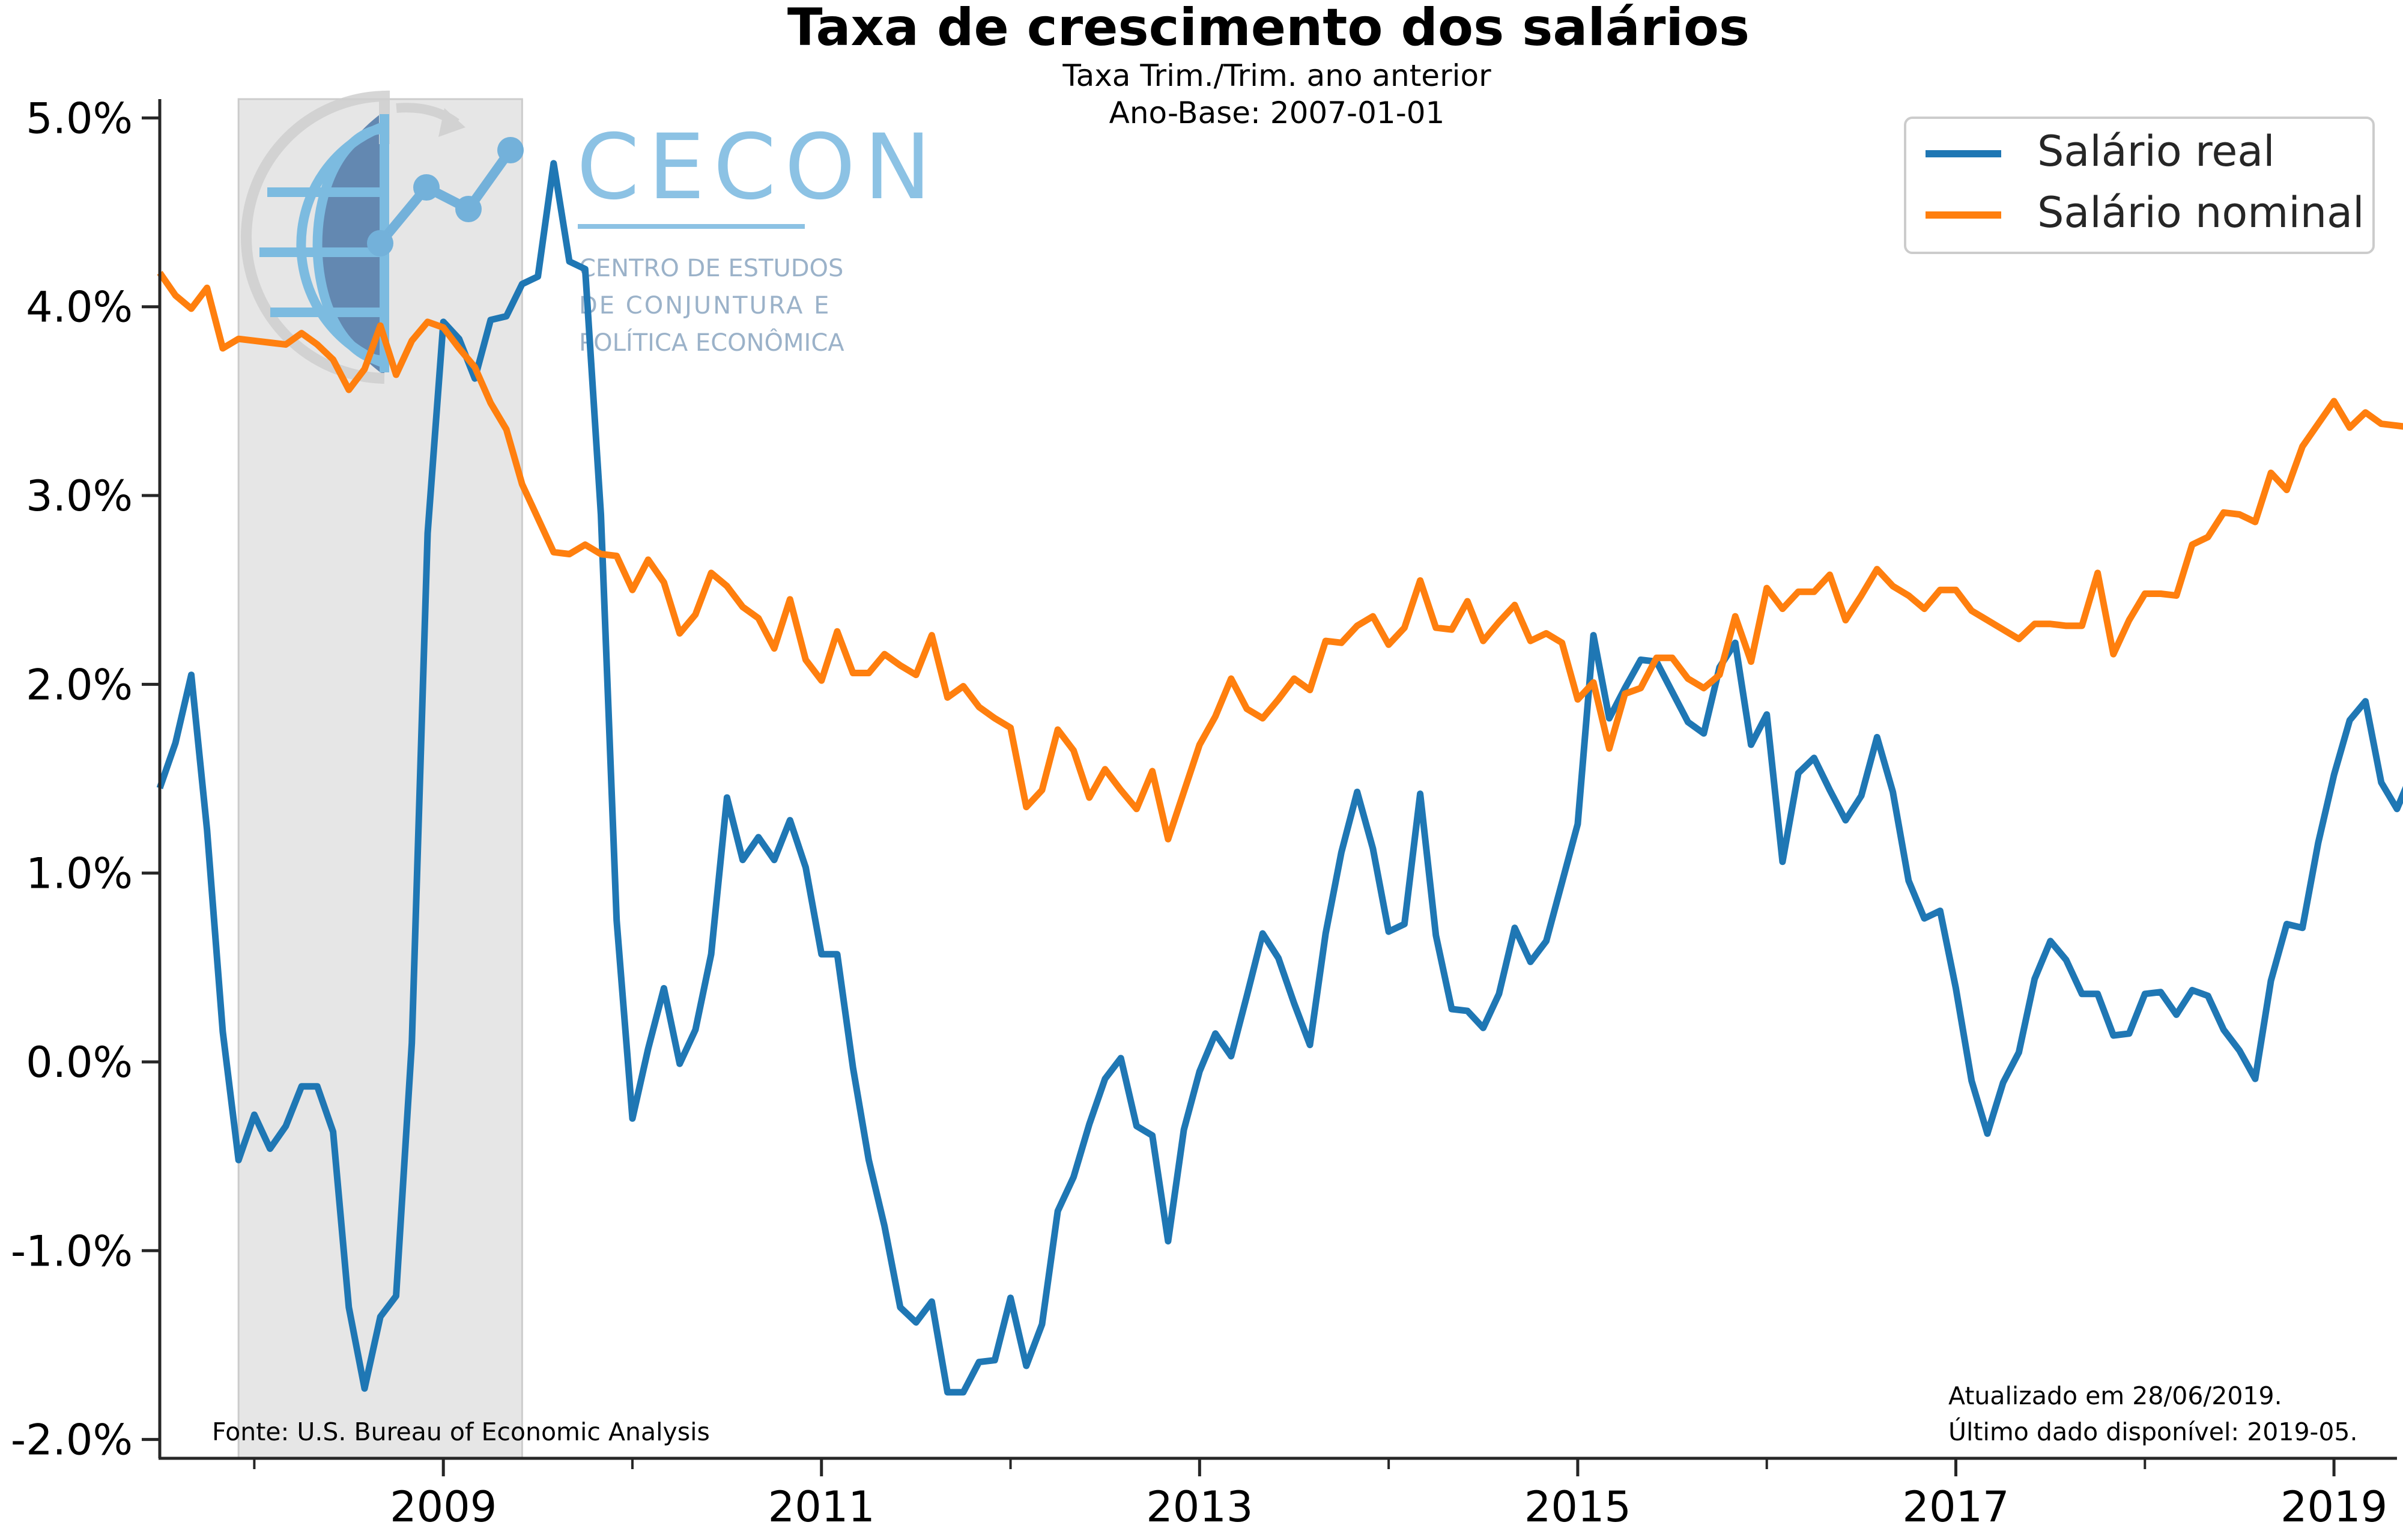 The height and width of the screenshot is (1540, 2403). Describe the element at coordinates (2333, 1507) in the screenshot. I see `x-tick-label: 2019` at that location.